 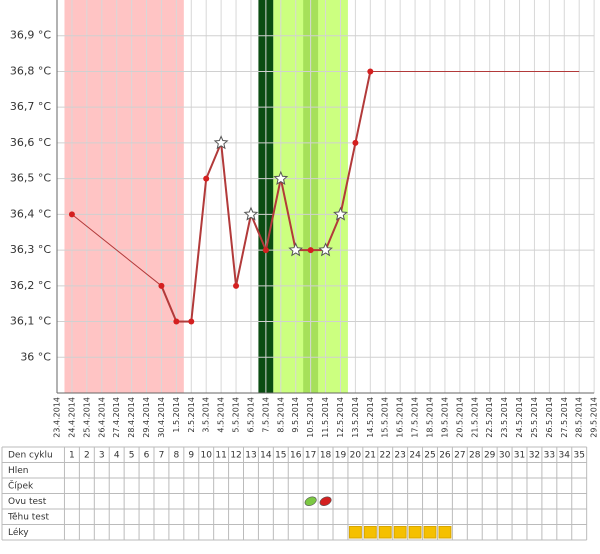 What do you see at coordinates (146, 417) in the screenshot?
I see `x-tick-label: 29.4.2014` at bounding box center [146, 417].